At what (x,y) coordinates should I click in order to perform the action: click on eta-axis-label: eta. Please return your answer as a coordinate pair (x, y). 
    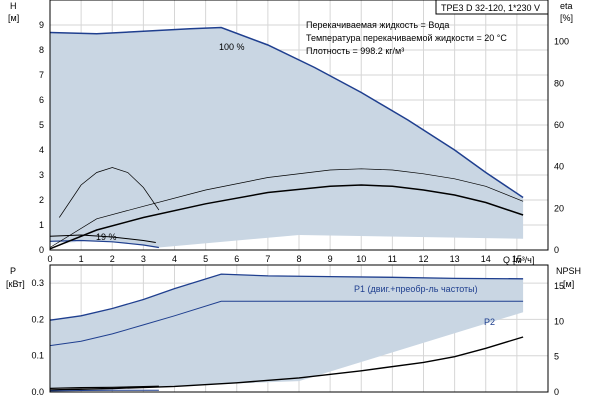
    Looking at the image, I should click on (566, 6).